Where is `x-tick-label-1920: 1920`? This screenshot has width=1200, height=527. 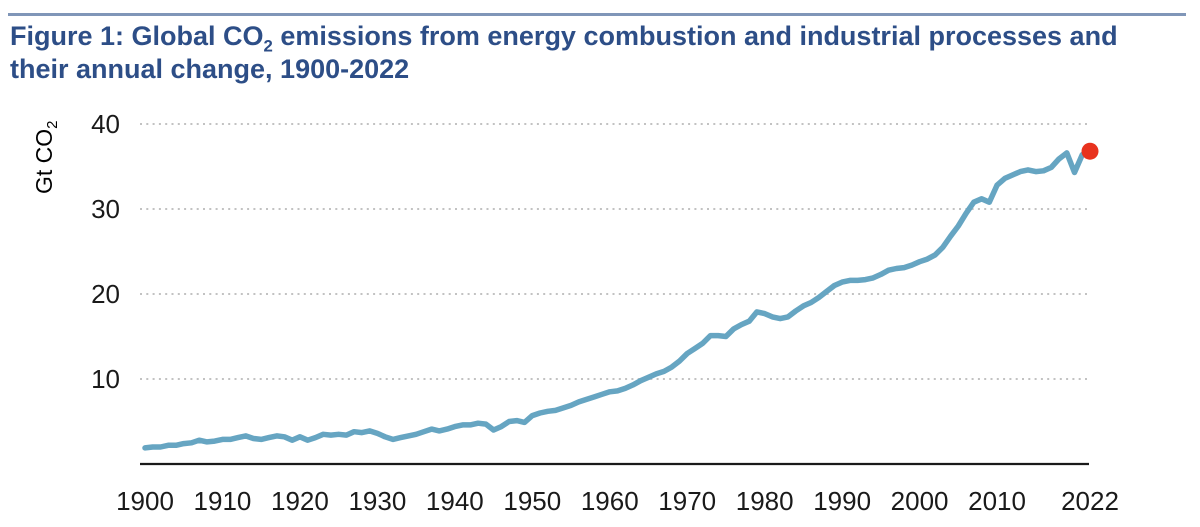
x-tick-label-1920: 1920 is located at coordinates (300, 501).